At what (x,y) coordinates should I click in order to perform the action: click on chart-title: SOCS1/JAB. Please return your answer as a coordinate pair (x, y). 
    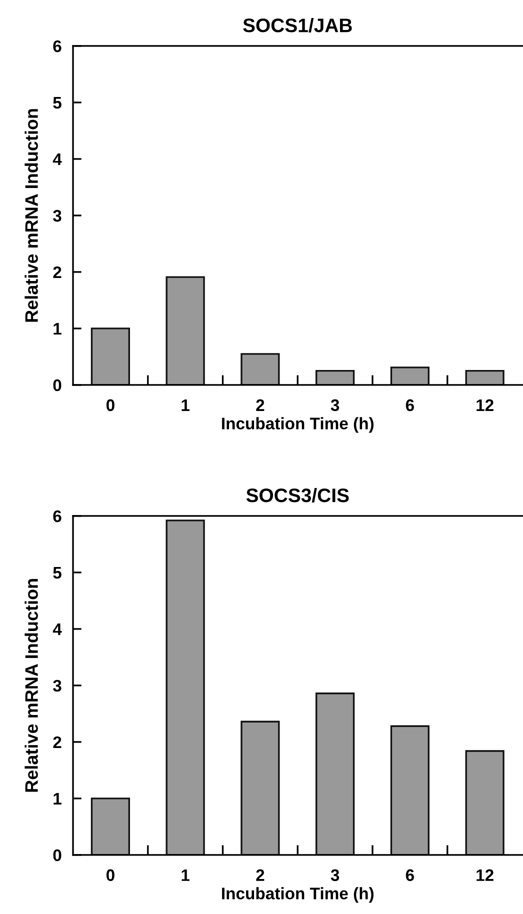
    Looking at the image, I should click on (297, 25).